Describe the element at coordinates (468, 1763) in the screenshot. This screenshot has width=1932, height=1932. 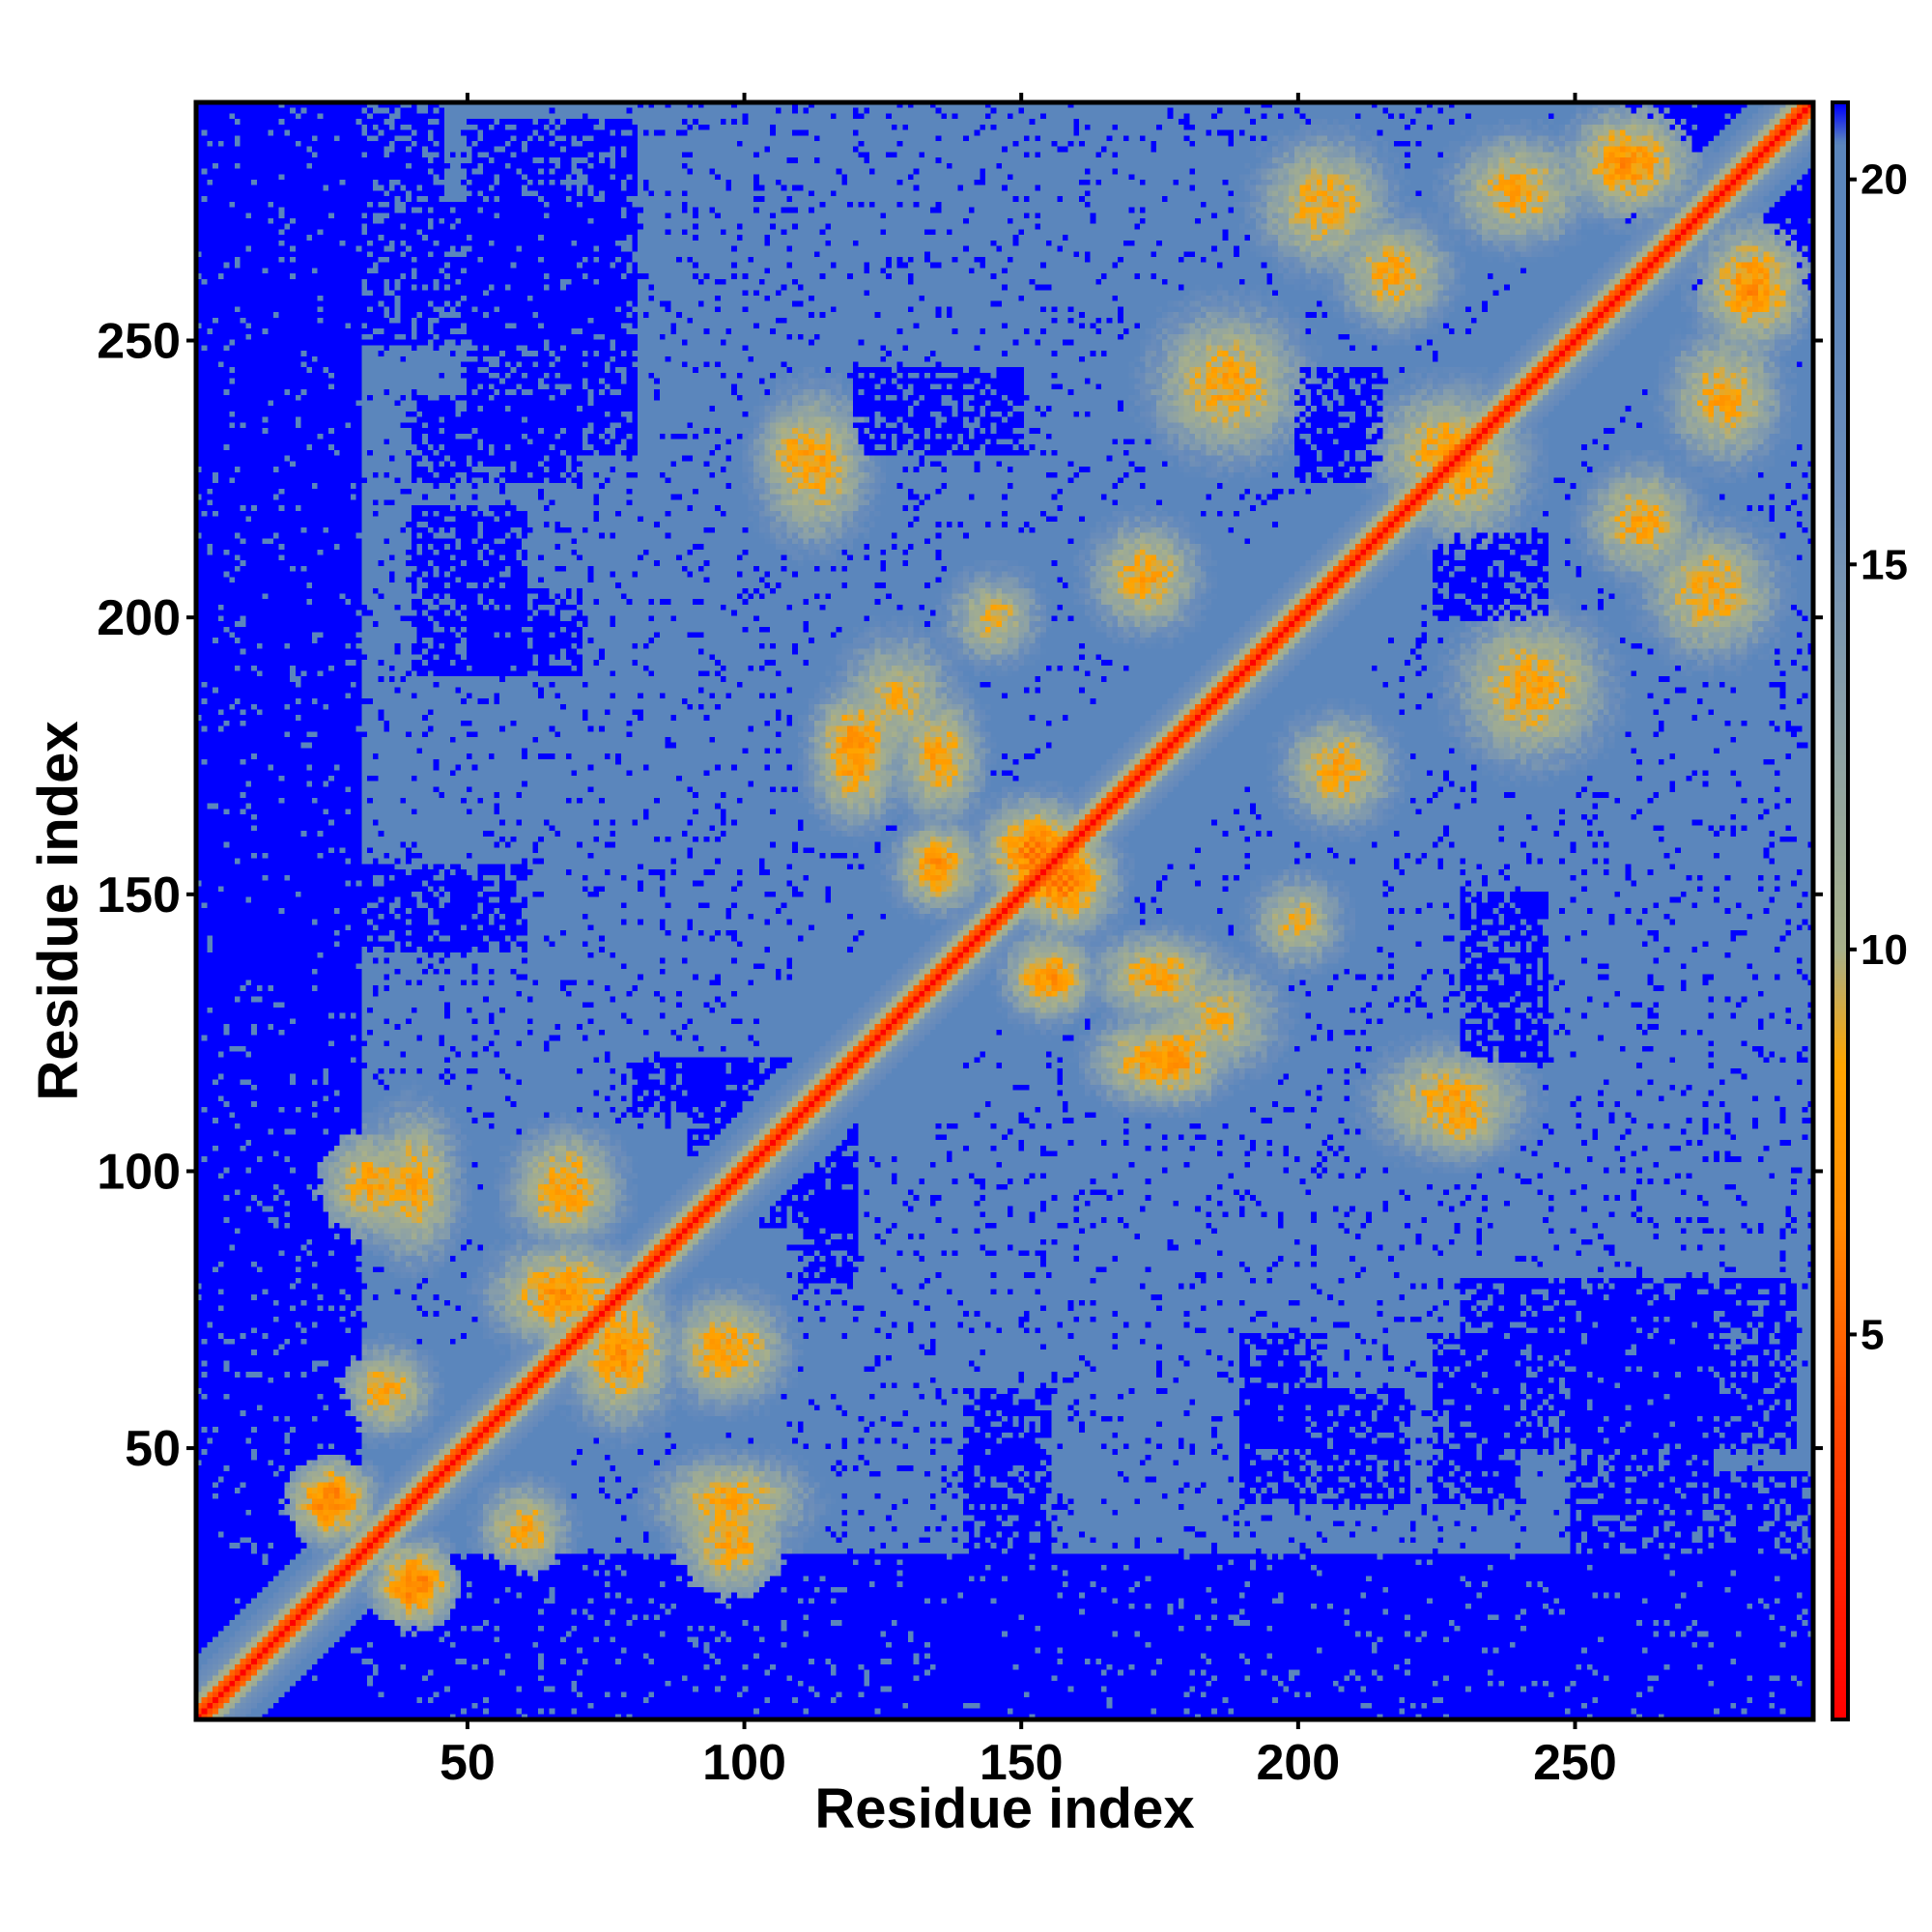
I see `x-tick-label: 50` at that location.